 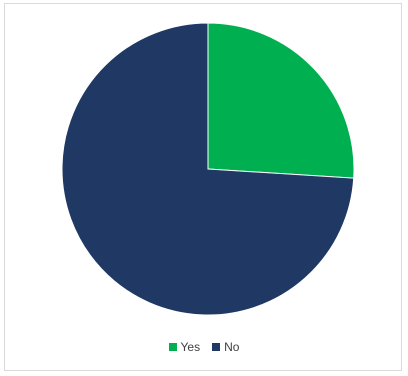 I want to click on legend-swatch-no, so click(x=216, y=347).